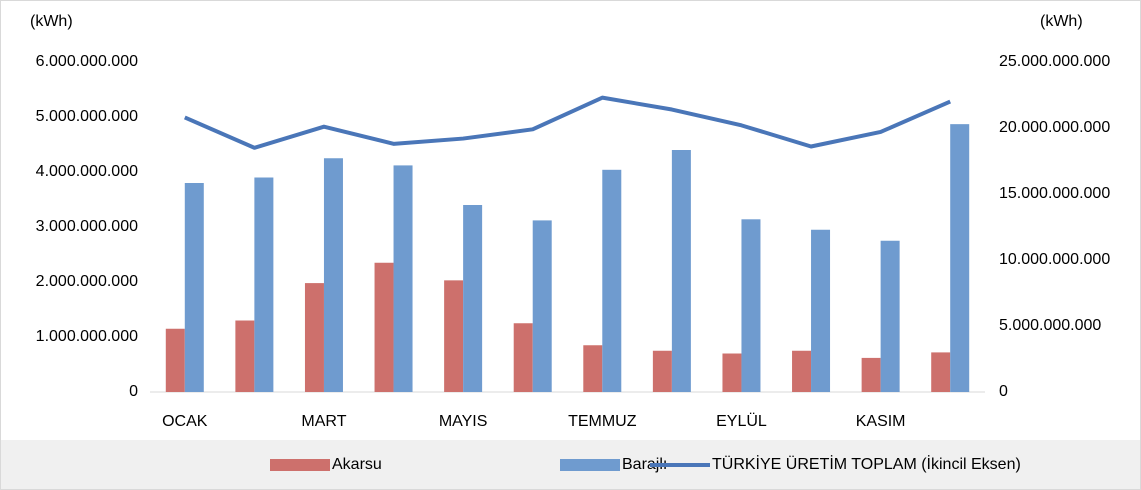 The width and height of the screenshot is (1141, 490). Describe the element at coordinates (87, 61) in the screenshot. I see `y-tick-label: 6.000.000.000` at that location.